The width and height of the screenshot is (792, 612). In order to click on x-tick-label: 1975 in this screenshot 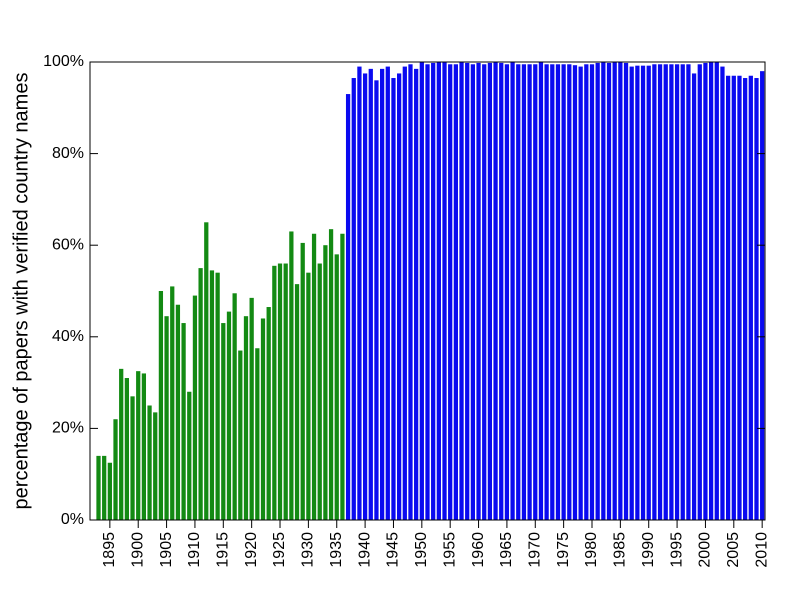, I will do `click(563, 550)`.